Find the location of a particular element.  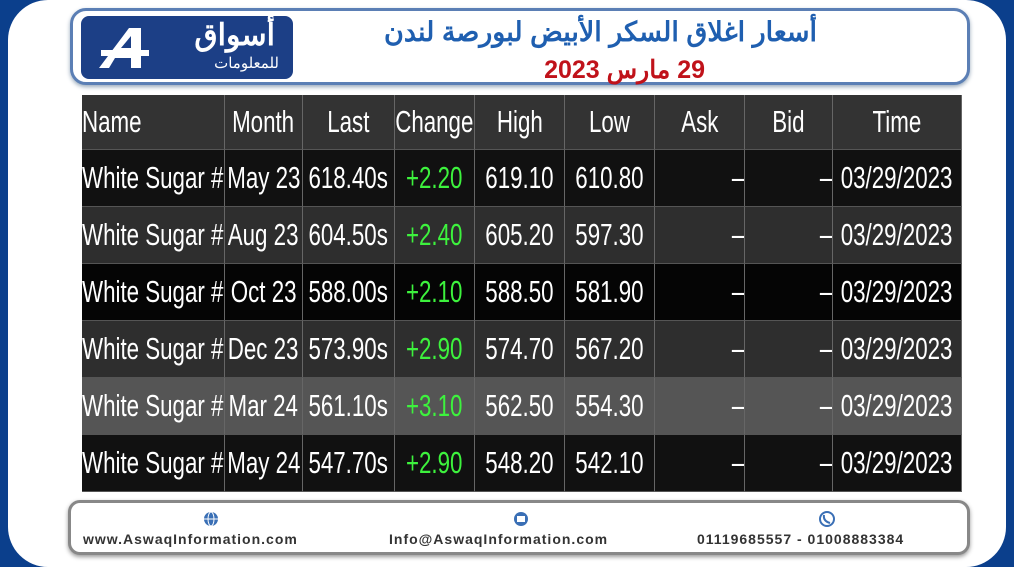

table-cell: 588.00s is located at coordinates (349, 292).